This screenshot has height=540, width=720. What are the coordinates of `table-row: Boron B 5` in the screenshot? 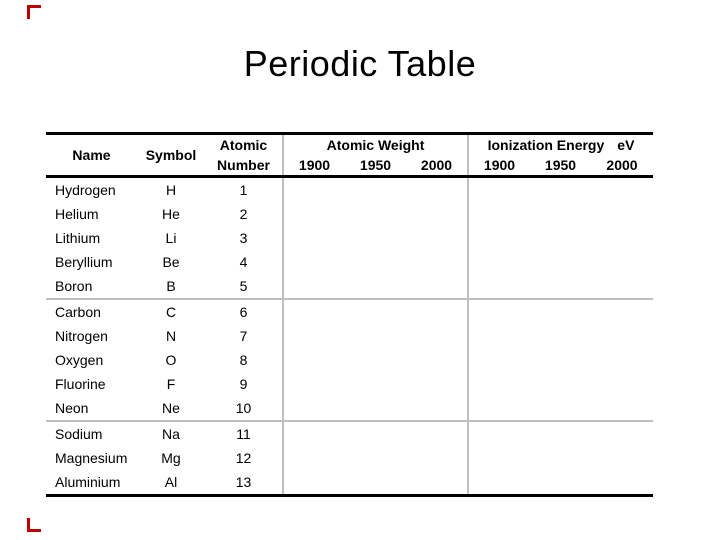 It's located at (350, 287).